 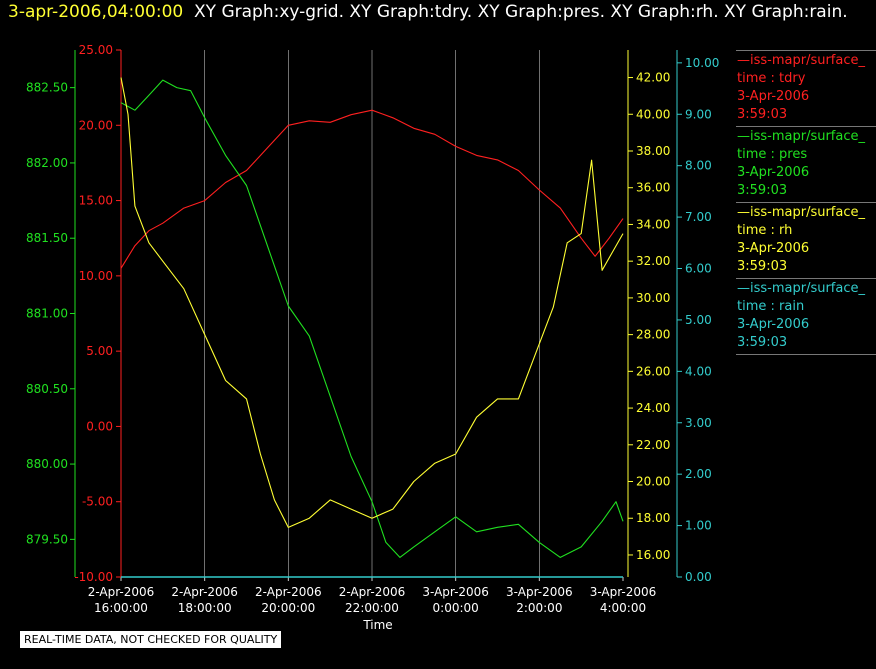 What do you see at coordinates (653, 114) in the screenshot?
I see `rh-tick-label: 40.00` at bounding box center [653, 114].